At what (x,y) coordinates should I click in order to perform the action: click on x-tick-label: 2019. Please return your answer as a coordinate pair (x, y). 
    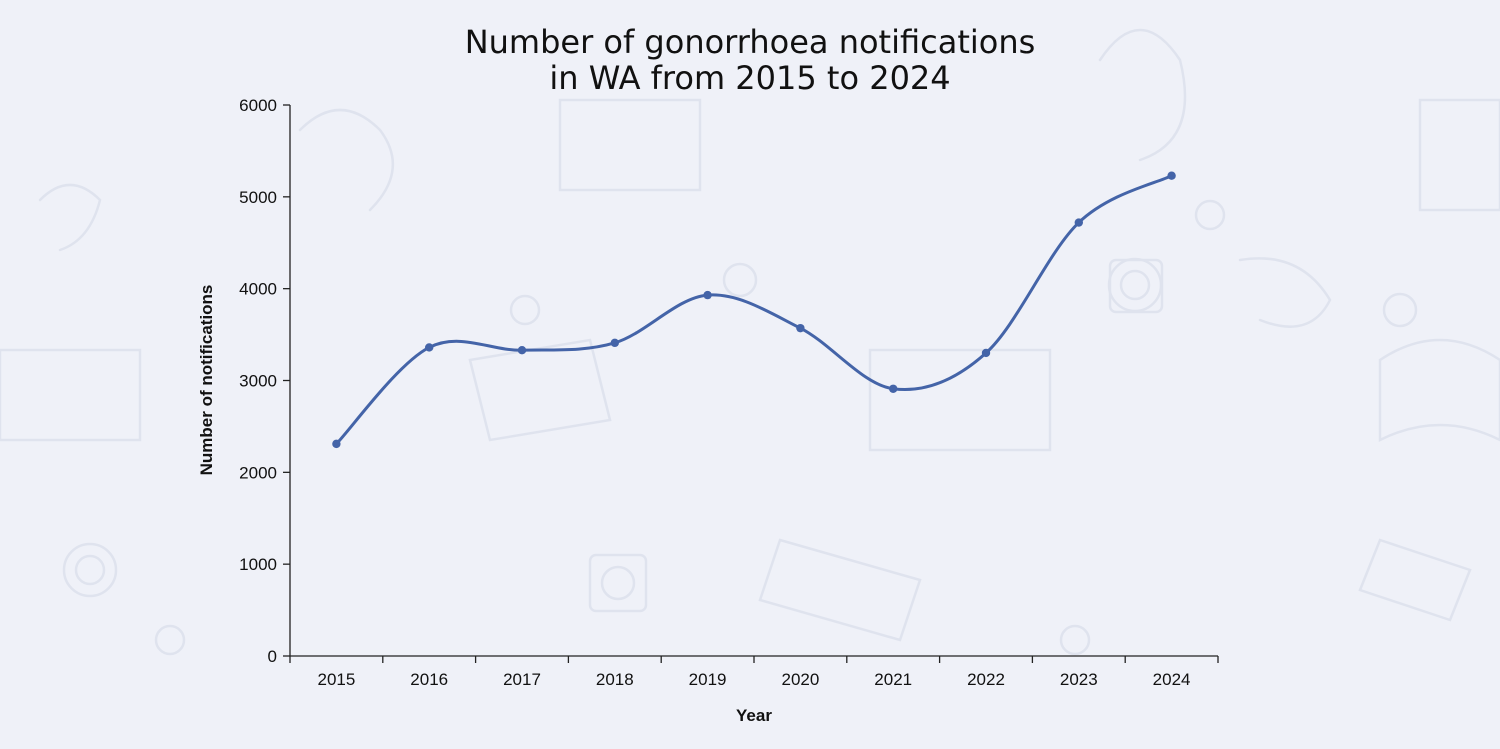
    Looking at the image, I should click on (708, 679).